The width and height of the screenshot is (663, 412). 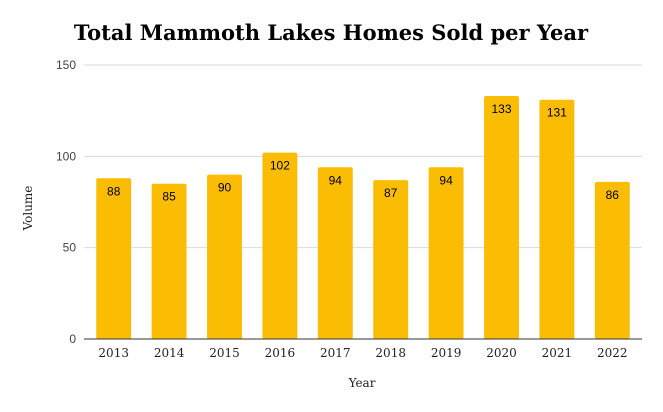 I want to click on data-label-2014: 85, so click(x=169, y=197).